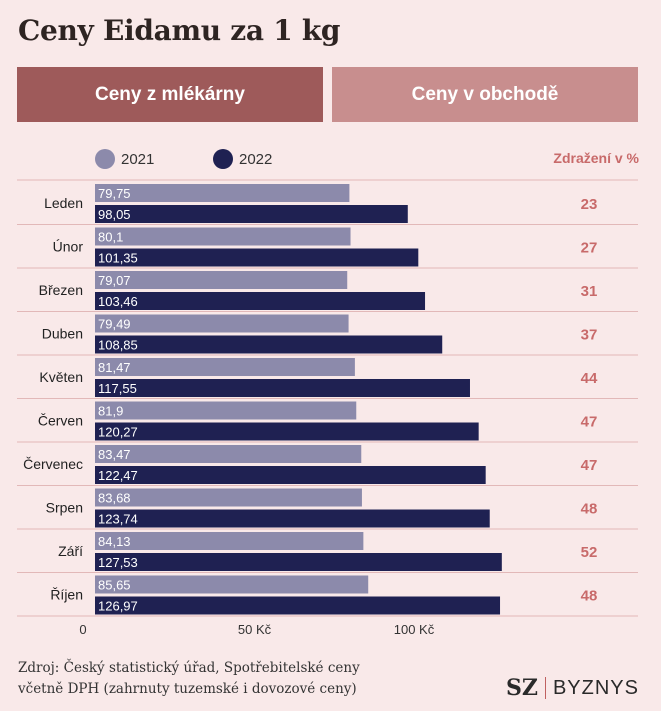 This screenshot has width=661, height=711. I want to click on bar-value-label: 79,75, so click(114, 193).